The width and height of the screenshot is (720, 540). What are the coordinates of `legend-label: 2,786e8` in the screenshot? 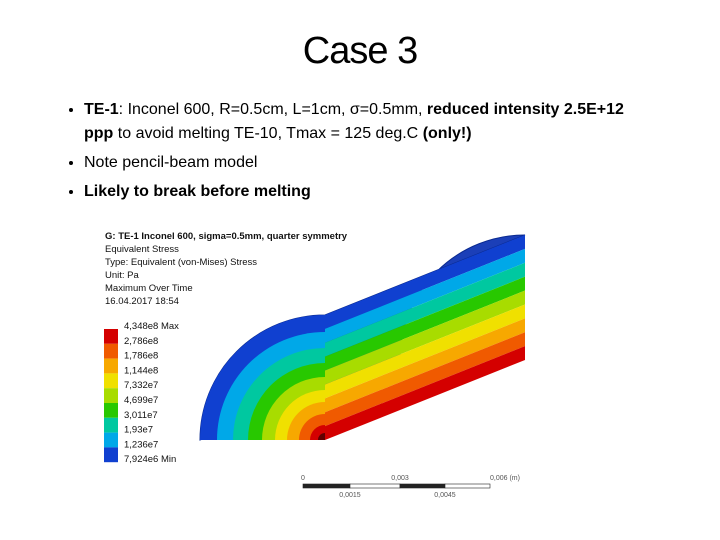 It's located at (141, 341).